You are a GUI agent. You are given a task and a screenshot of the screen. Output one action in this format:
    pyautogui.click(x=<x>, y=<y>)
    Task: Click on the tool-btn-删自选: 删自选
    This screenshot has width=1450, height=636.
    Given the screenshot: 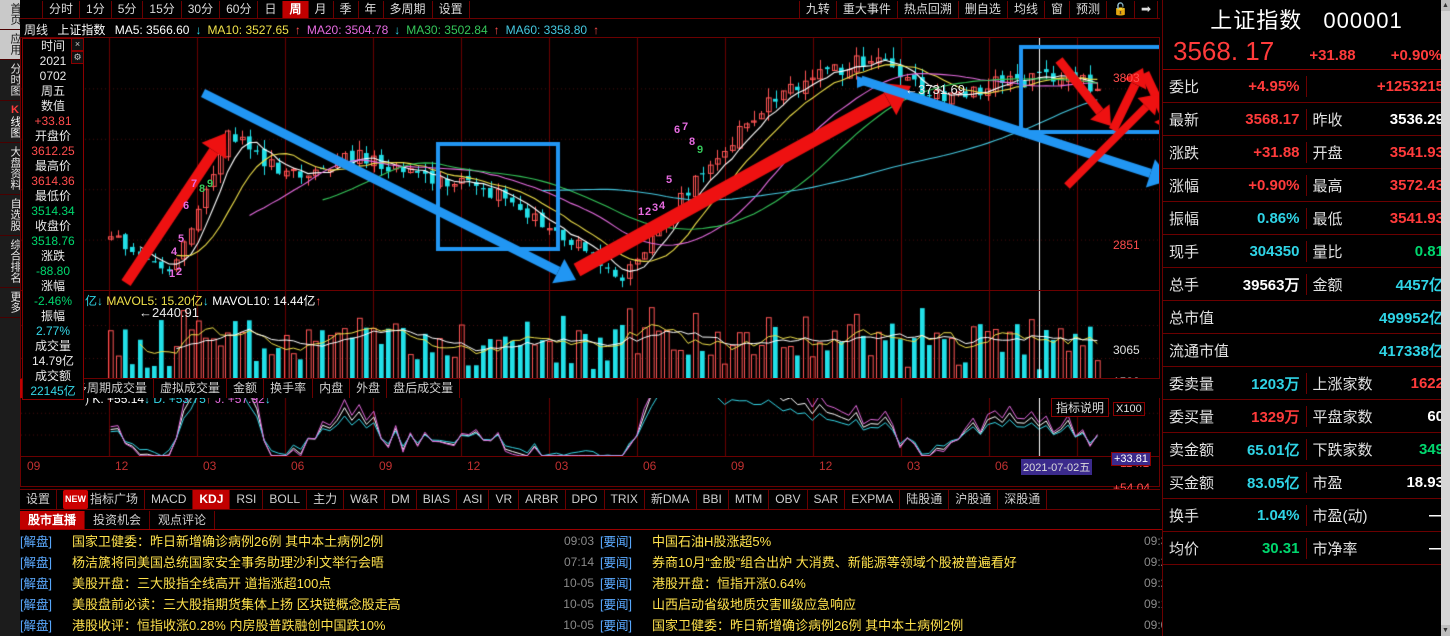 What is the action you would take?
    pyautogui.click(x=982, y=9)
    